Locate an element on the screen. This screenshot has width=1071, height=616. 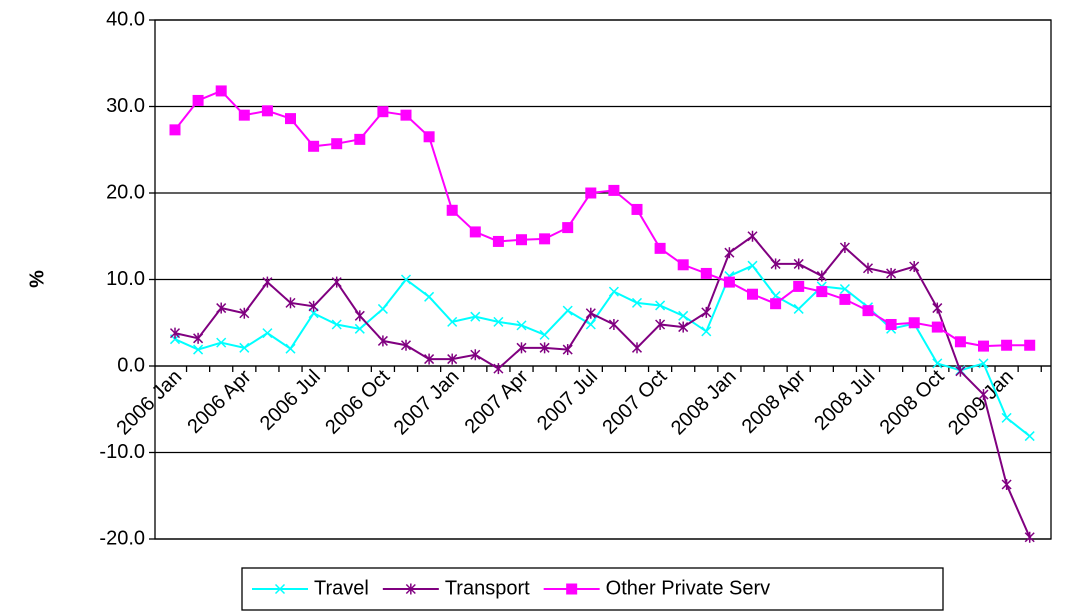
y-tick-label: -20.0 is located at coordinates (122, 538).